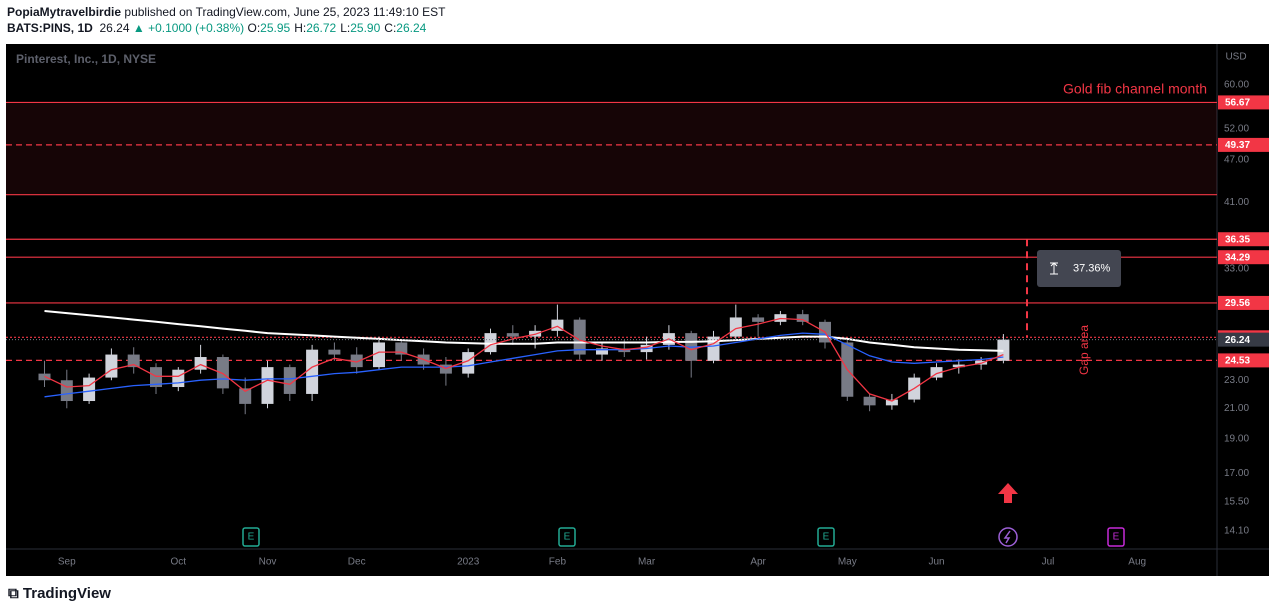 This screenshot has width=1275, height=614. What do you see at coordinates (1084, 350) in the screenshot?
I see `annotation-gap: Gap area` at bounding box center [1084, 350].